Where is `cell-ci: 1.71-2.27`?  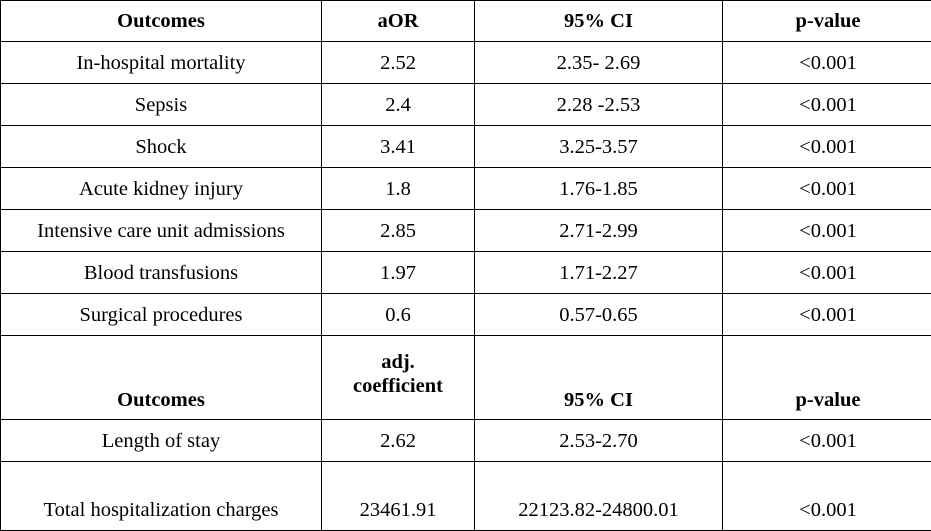
cell-ci: 1.71-2.27 is located at coordinates (599, 273).